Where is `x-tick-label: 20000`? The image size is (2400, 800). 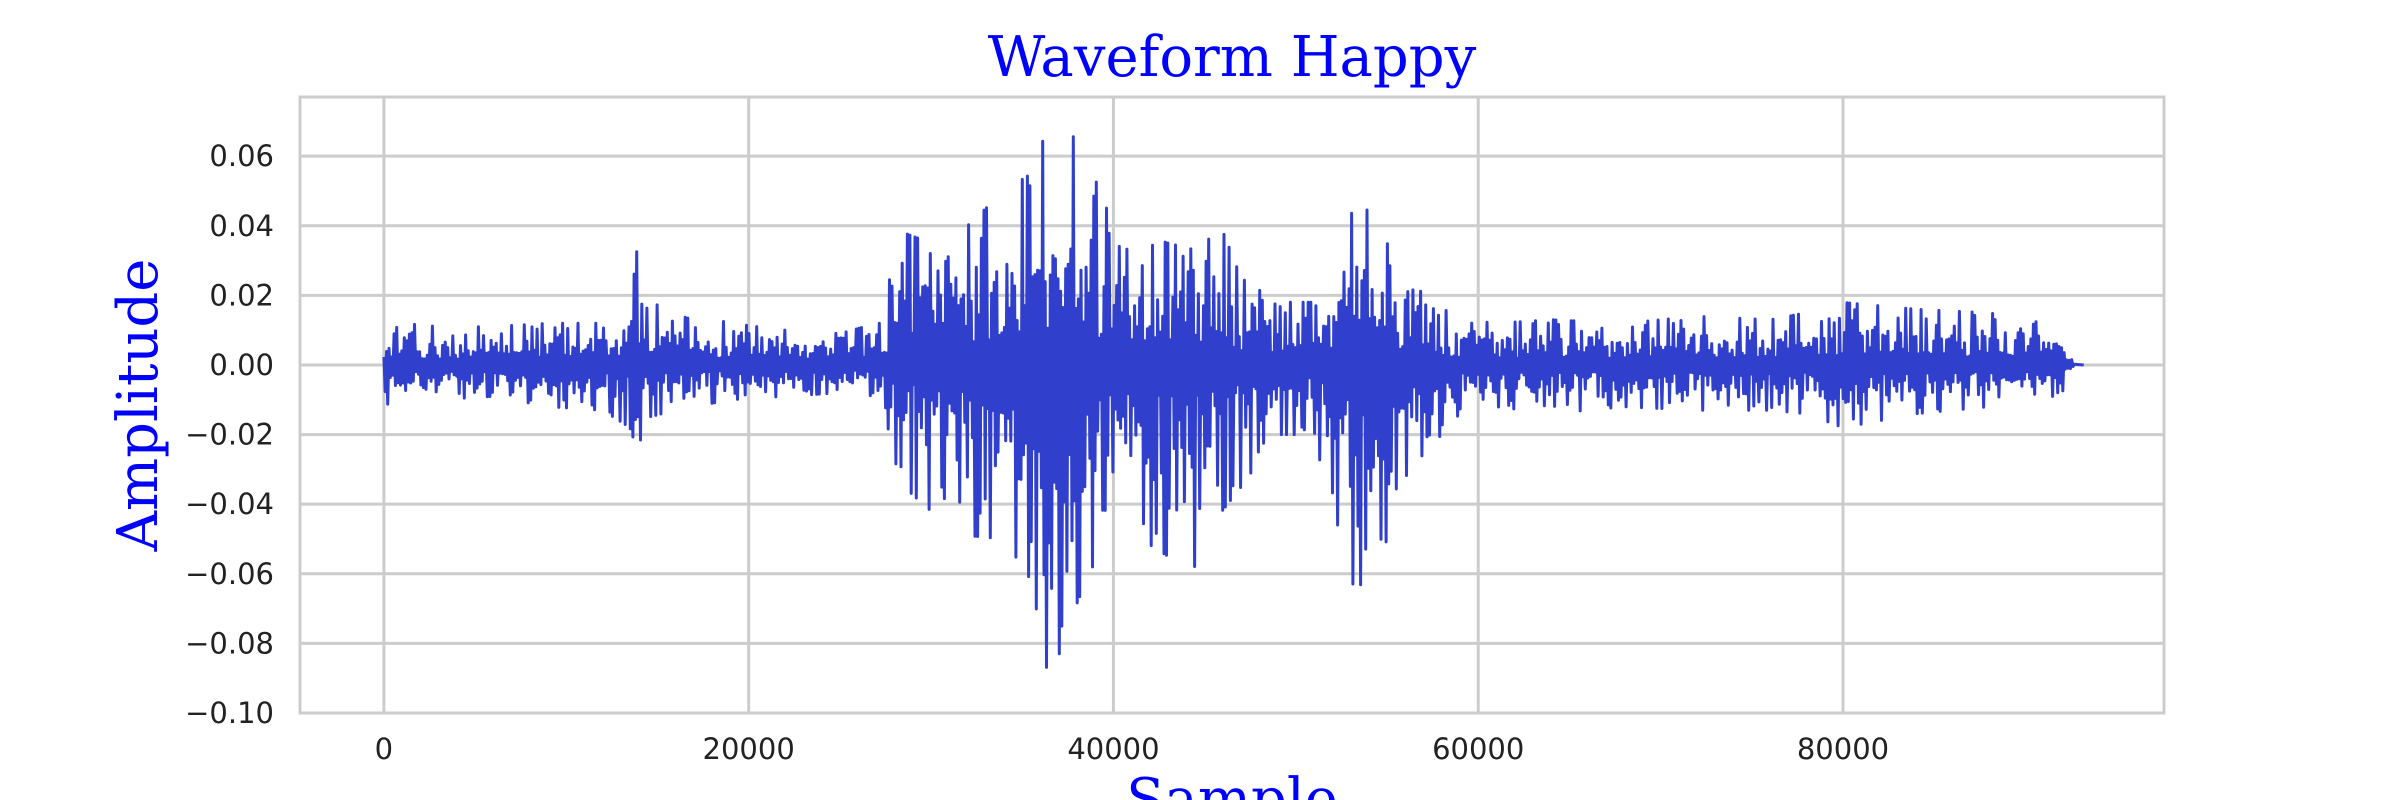 x-tick-label: 20000 is located at coordinates (749, 749).